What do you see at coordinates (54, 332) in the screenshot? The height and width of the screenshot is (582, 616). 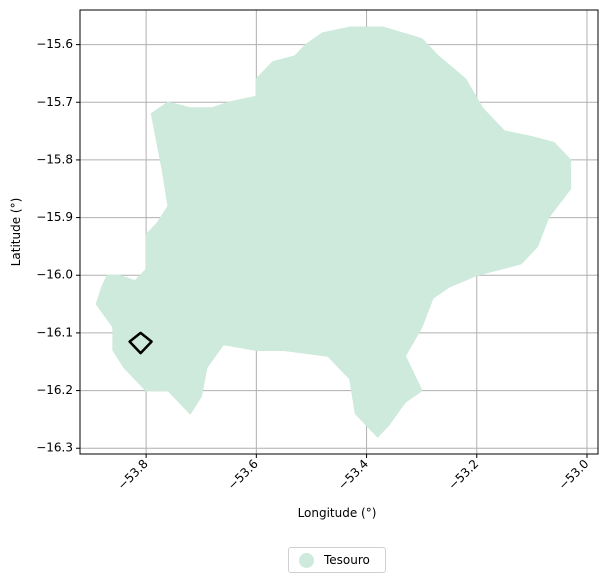 I see `y-tick-label: −16.1` at bounding box center [54, 332].